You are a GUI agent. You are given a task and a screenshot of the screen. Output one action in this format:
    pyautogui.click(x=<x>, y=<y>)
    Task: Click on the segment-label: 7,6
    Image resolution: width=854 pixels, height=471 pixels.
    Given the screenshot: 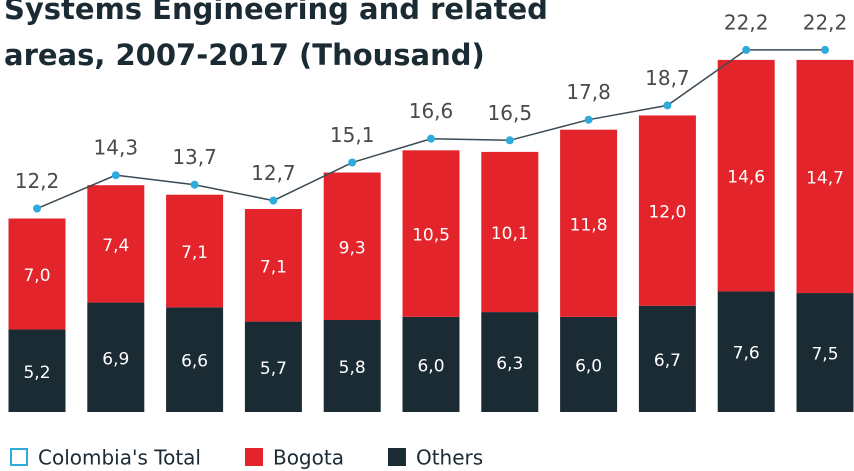 What is the action you would take?
    pyautogui.click(x=746, y=354)
    